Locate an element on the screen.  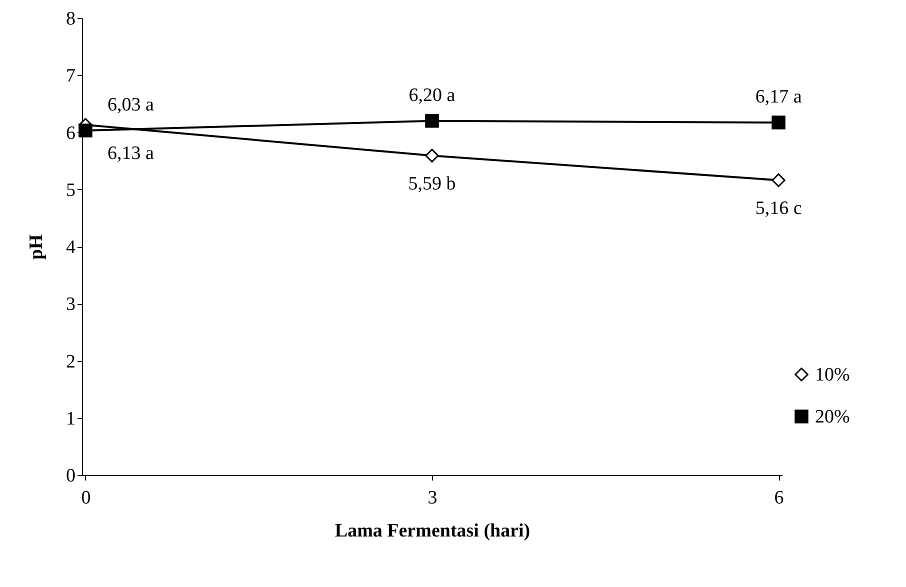
y-tick-label: 0 is located at coordinates (71, 476).